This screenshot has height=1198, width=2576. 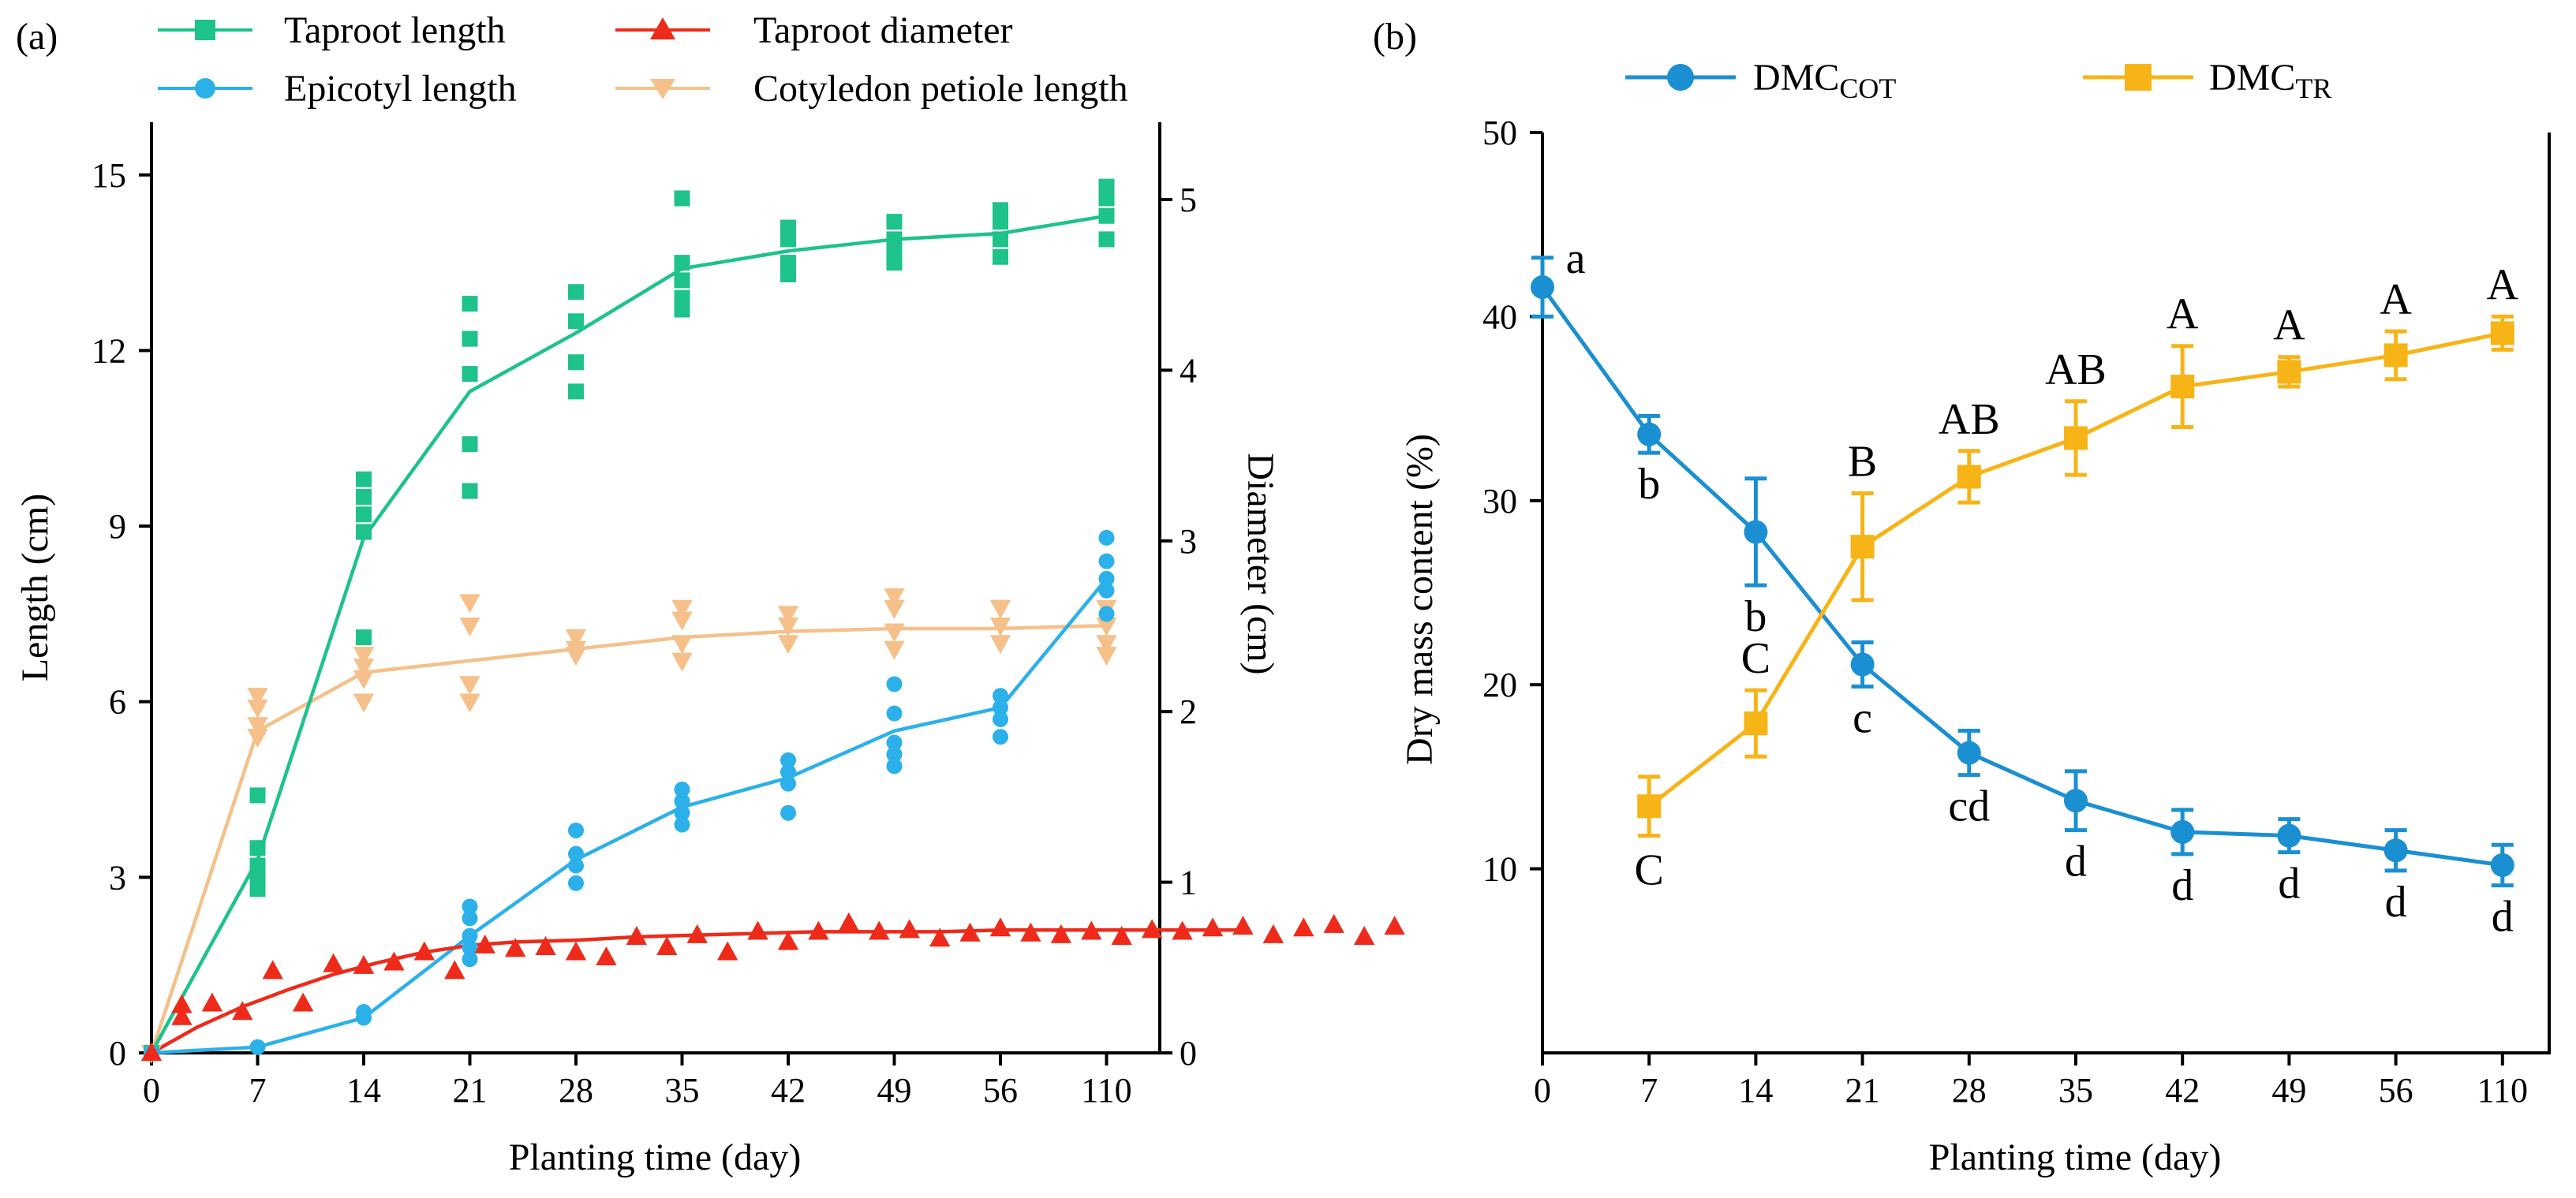 What do you see at coordinates (2075, 1157) in the screenshot?
I see `x-axis-label-b: Planting time (day)` at bounding box center [2075, 1157].